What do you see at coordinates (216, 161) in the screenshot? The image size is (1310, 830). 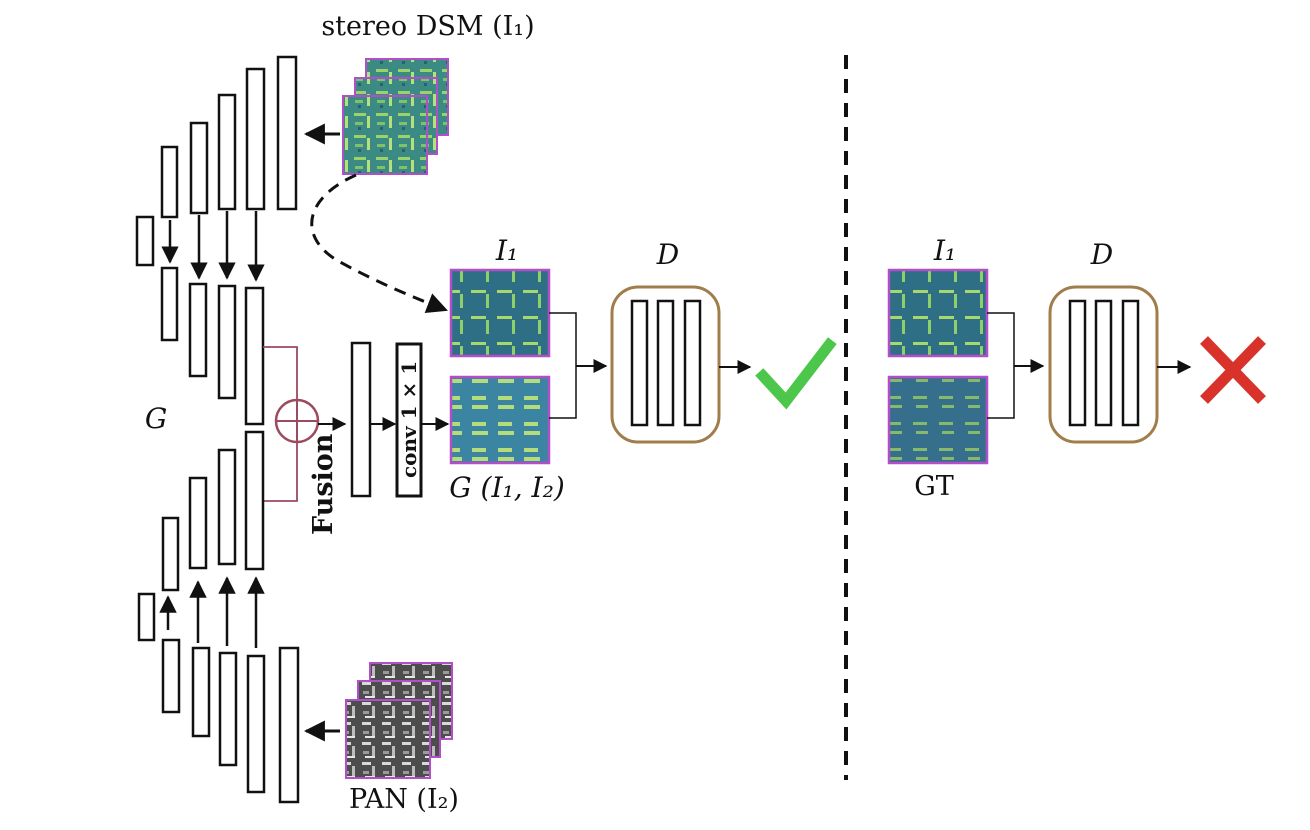 I see `upper-encoder` at bounding box center [216, 161].